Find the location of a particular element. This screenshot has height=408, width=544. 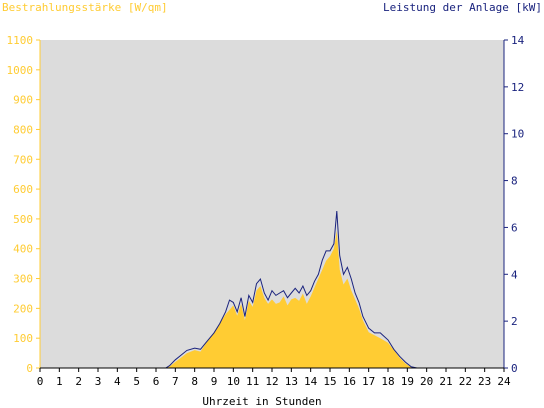

y-right-tick-label: 6 is located at coordinates (514, 227).